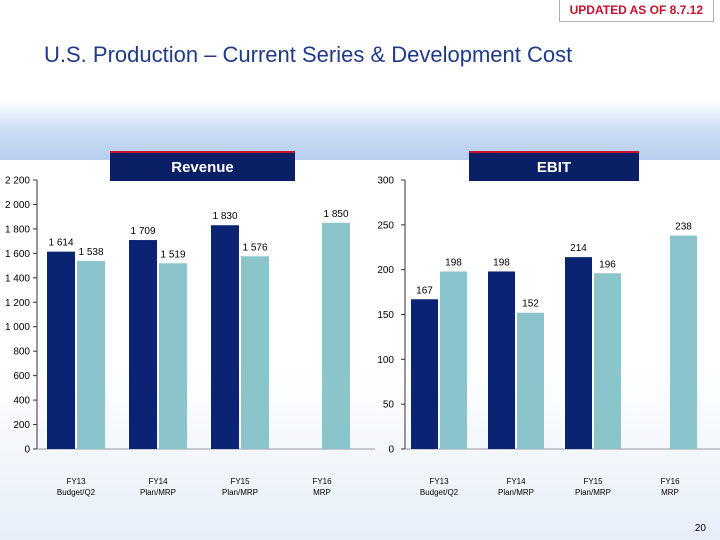 The width and height of the screenshot is (720, 540). I want to click on ebit-value-label: 167, so click(424, 290).